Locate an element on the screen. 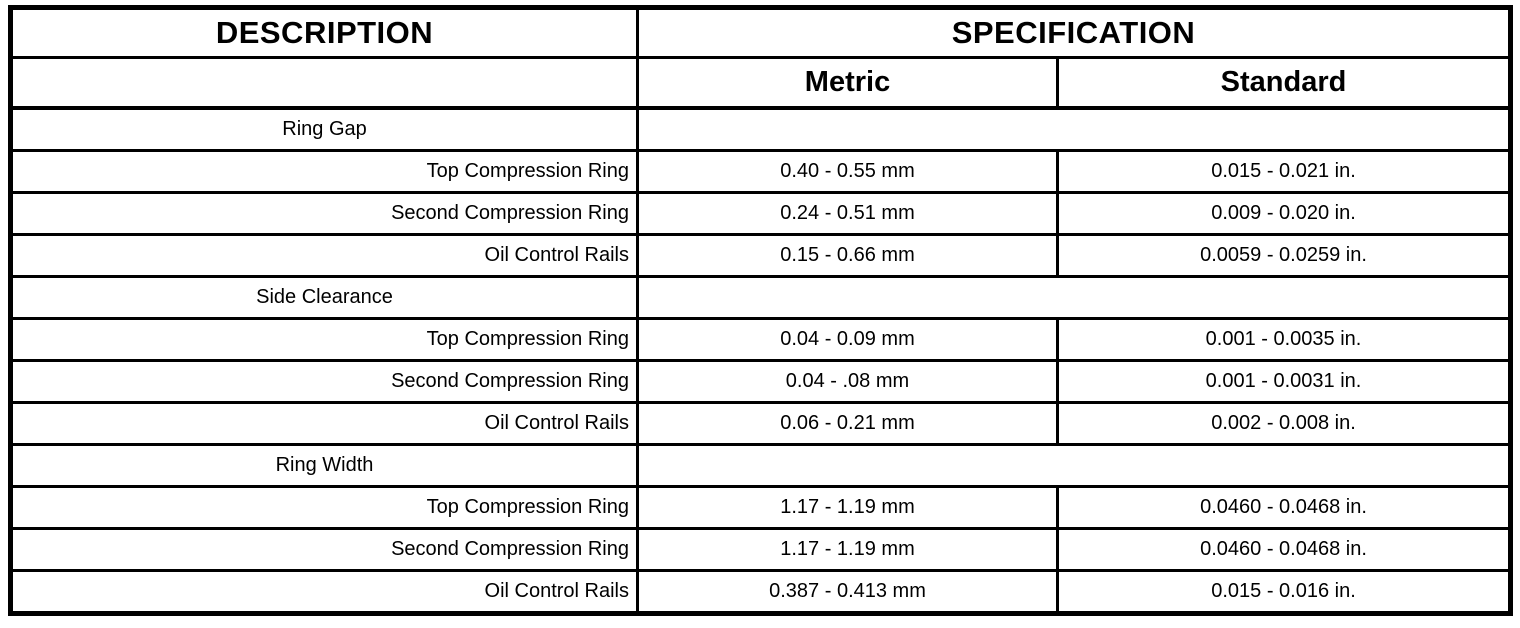  metric-value: 0.15 - 0.66 mm is located at coordinates (847, 255).